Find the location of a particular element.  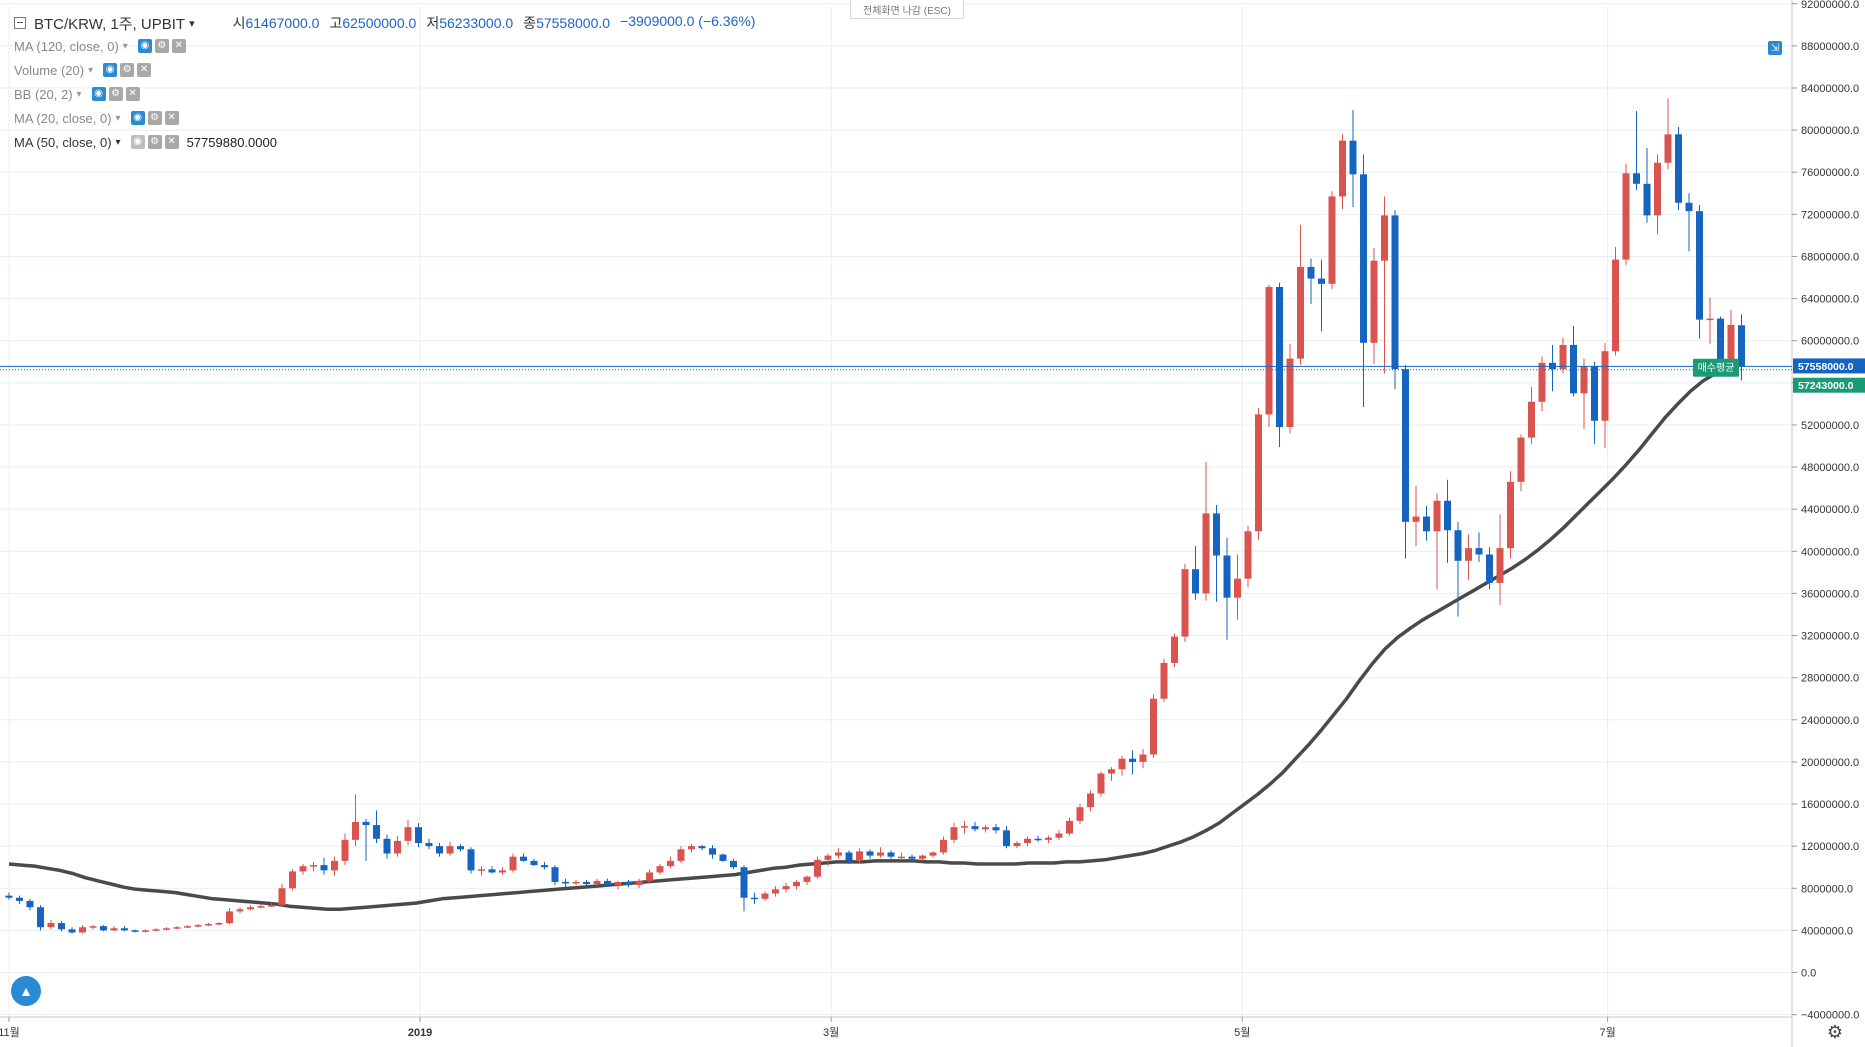

collapse-legend-icon is located at coordinates (20, 23).